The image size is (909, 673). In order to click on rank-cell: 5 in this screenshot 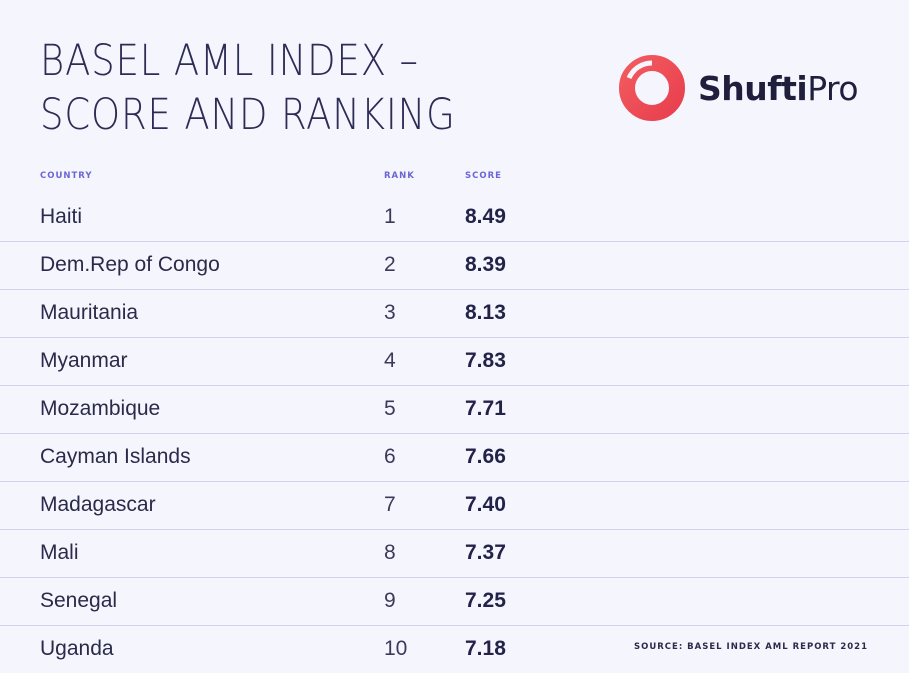, I will do `click(390, 408)`.